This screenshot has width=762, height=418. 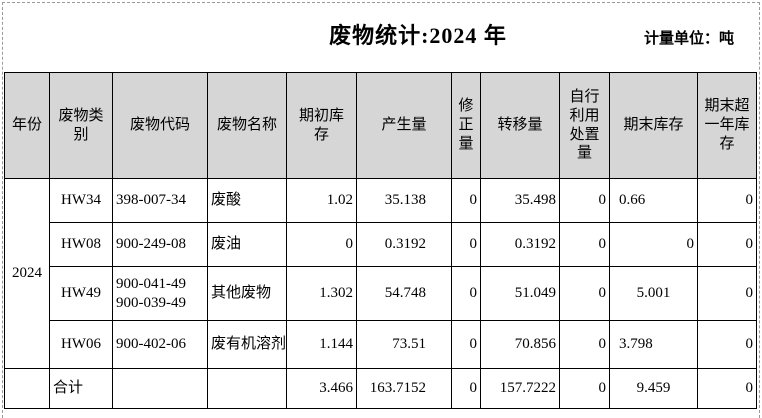 I want to click on table-cell: 9.459, so click(x=653, y=388).